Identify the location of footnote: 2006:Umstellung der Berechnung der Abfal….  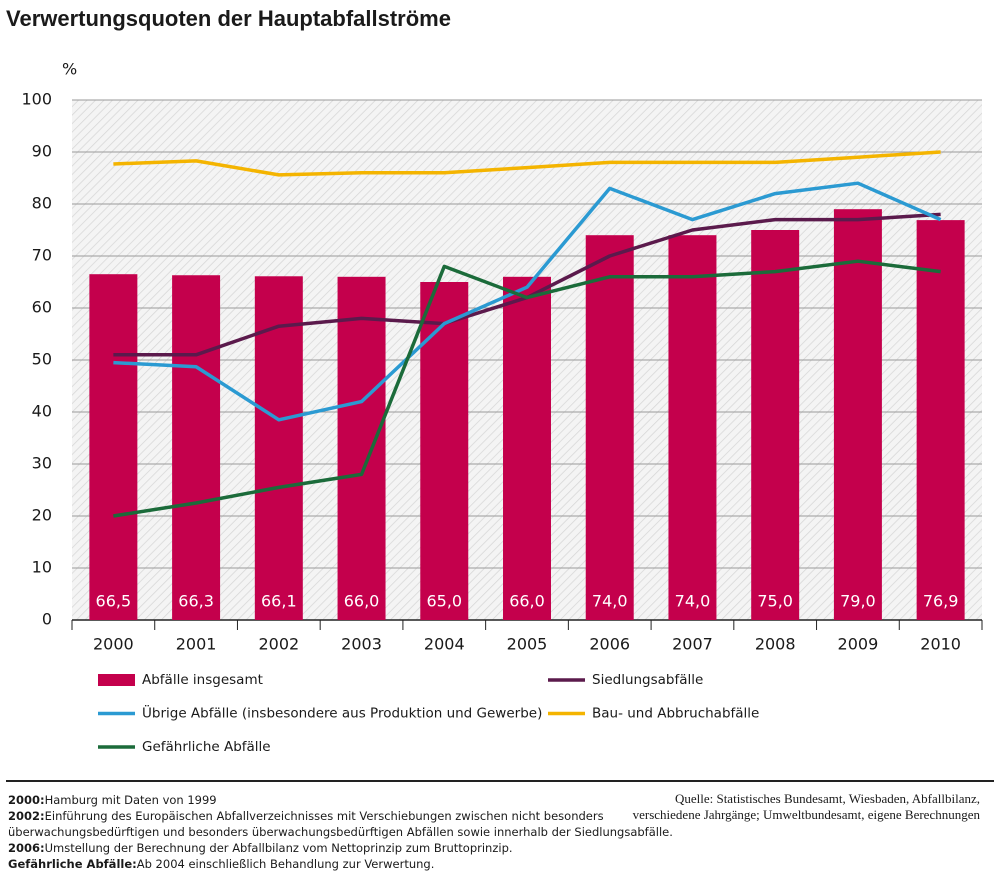
(260, 848).